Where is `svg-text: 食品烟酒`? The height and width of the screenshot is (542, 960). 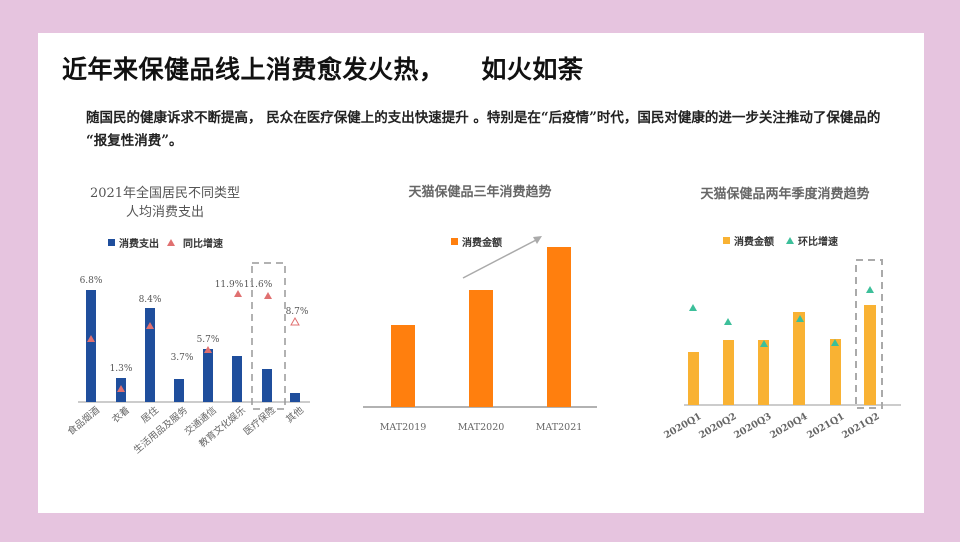 svg-text: 食品烟酒 is located at coordinates (83, 421).